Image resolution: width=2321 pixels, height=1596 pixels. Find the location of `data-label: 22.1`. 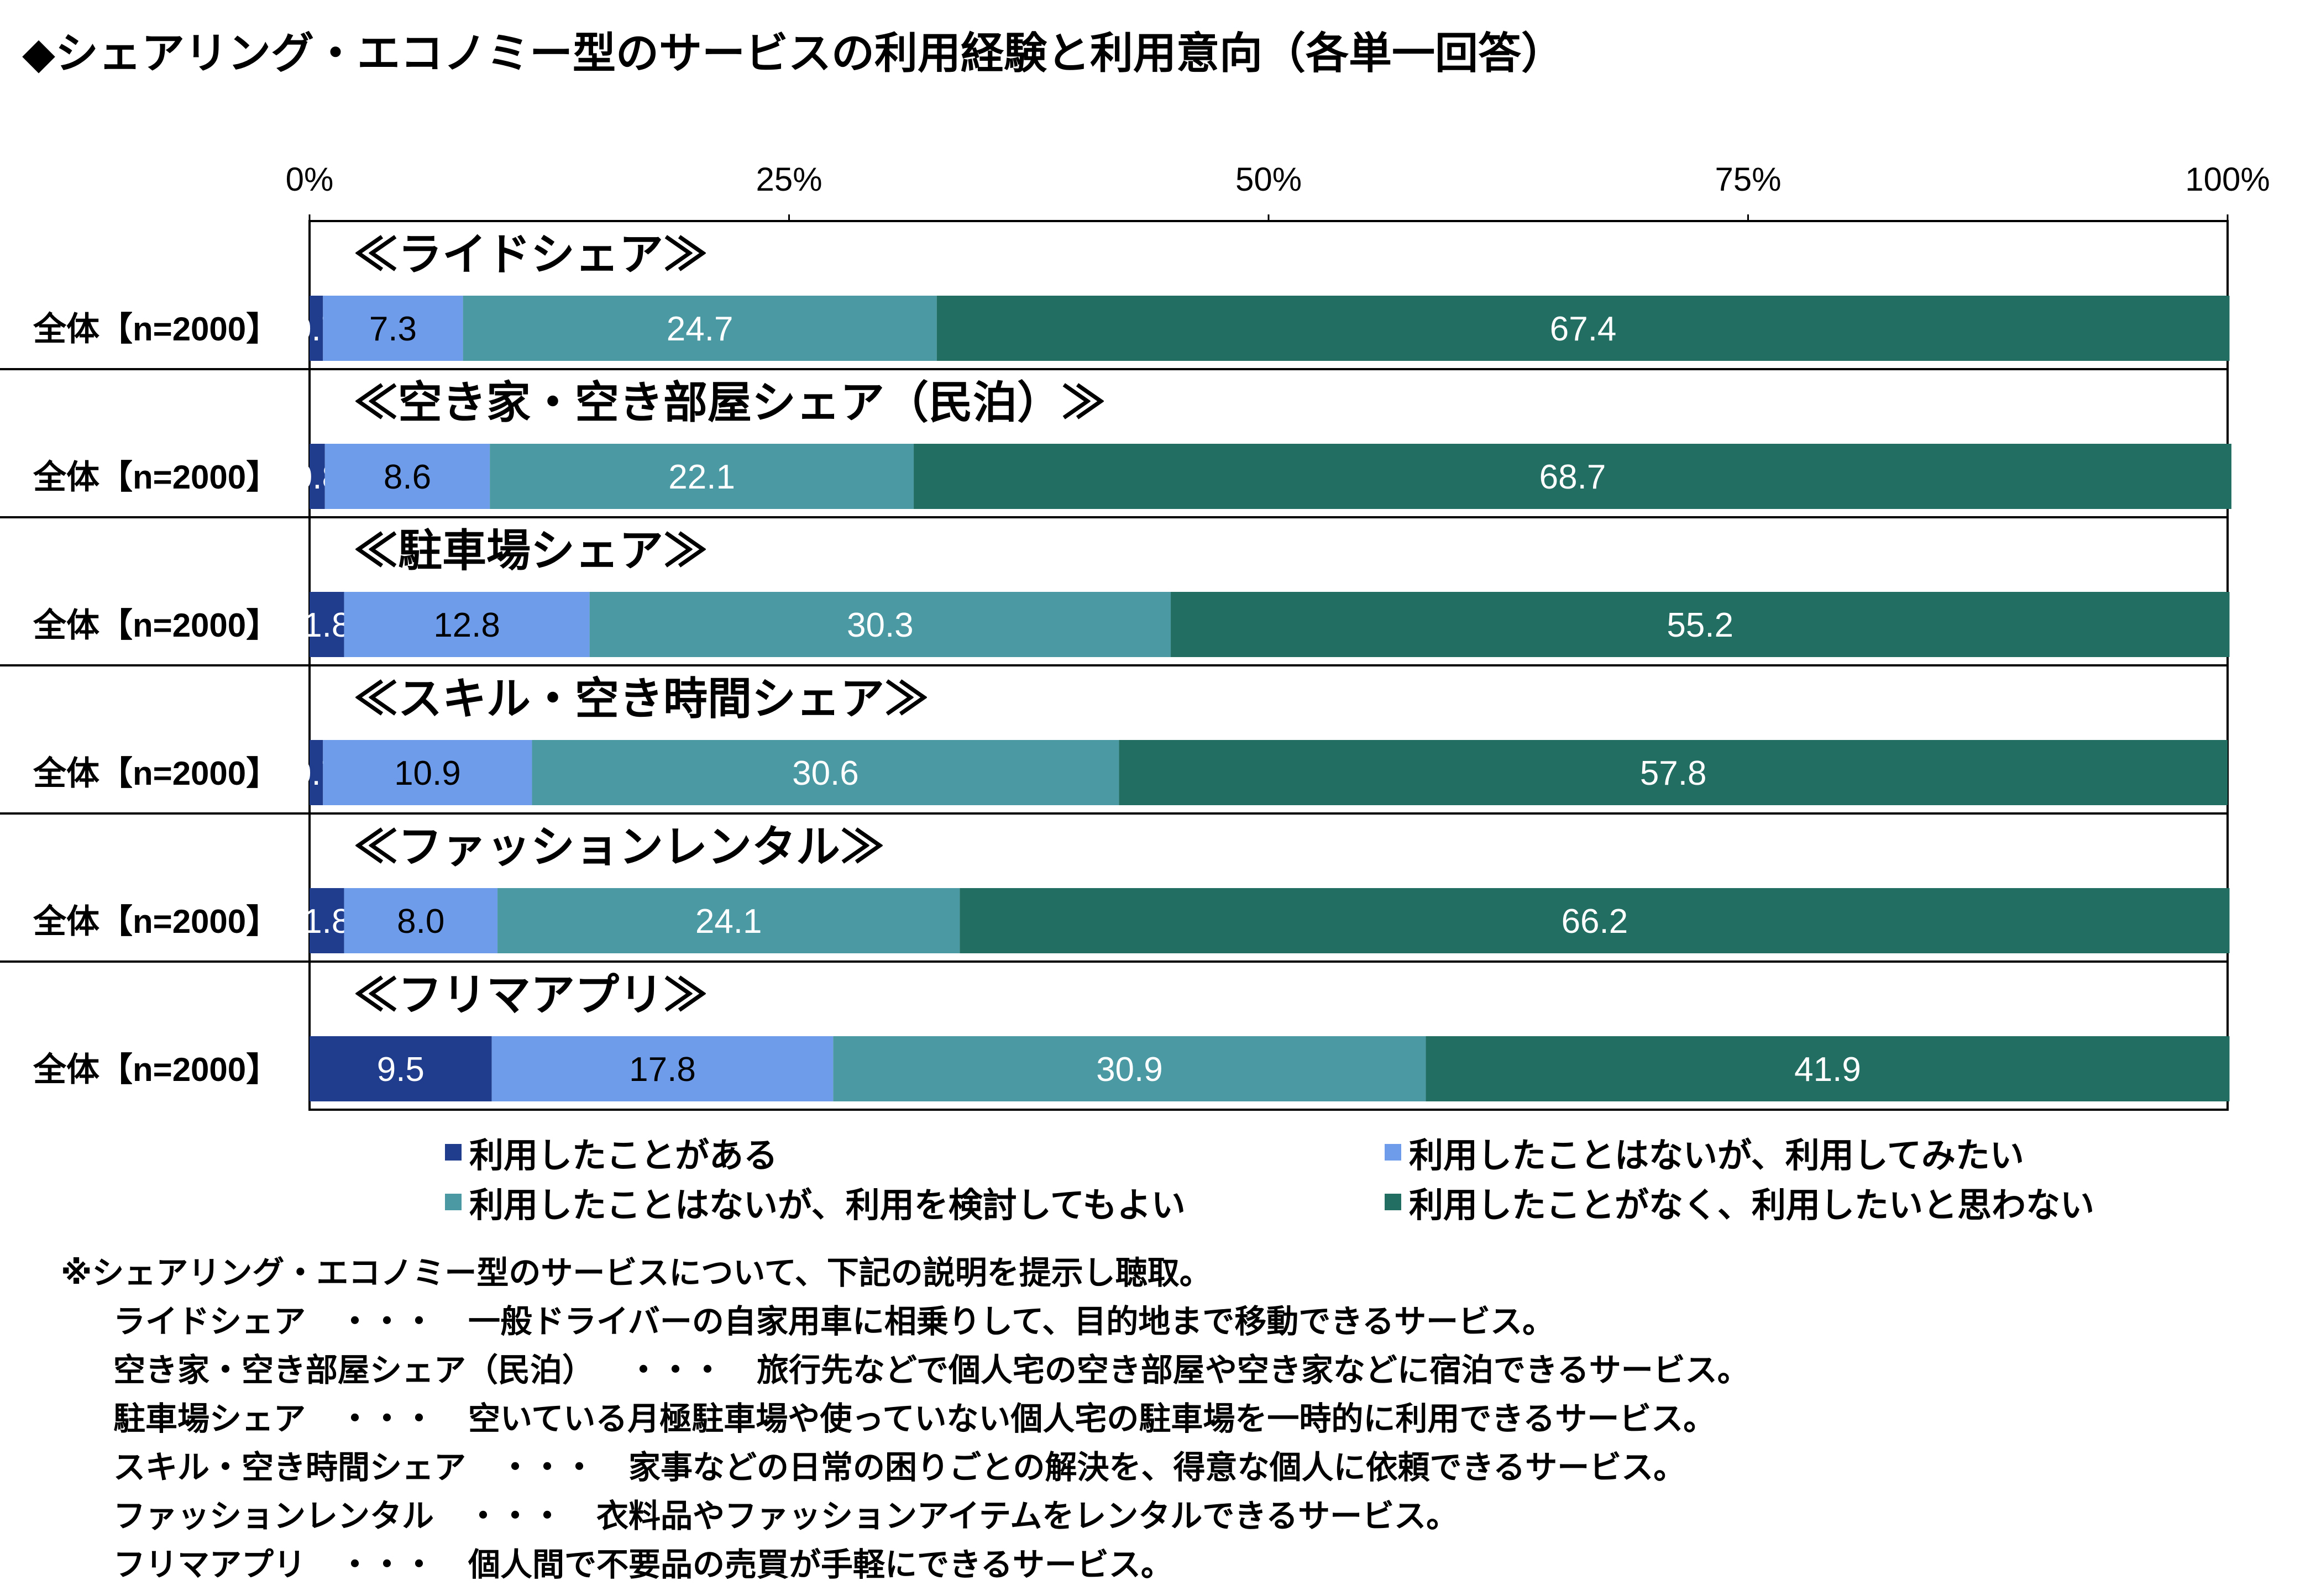

data-label: 22.1 is located at coordinates (702, 477).